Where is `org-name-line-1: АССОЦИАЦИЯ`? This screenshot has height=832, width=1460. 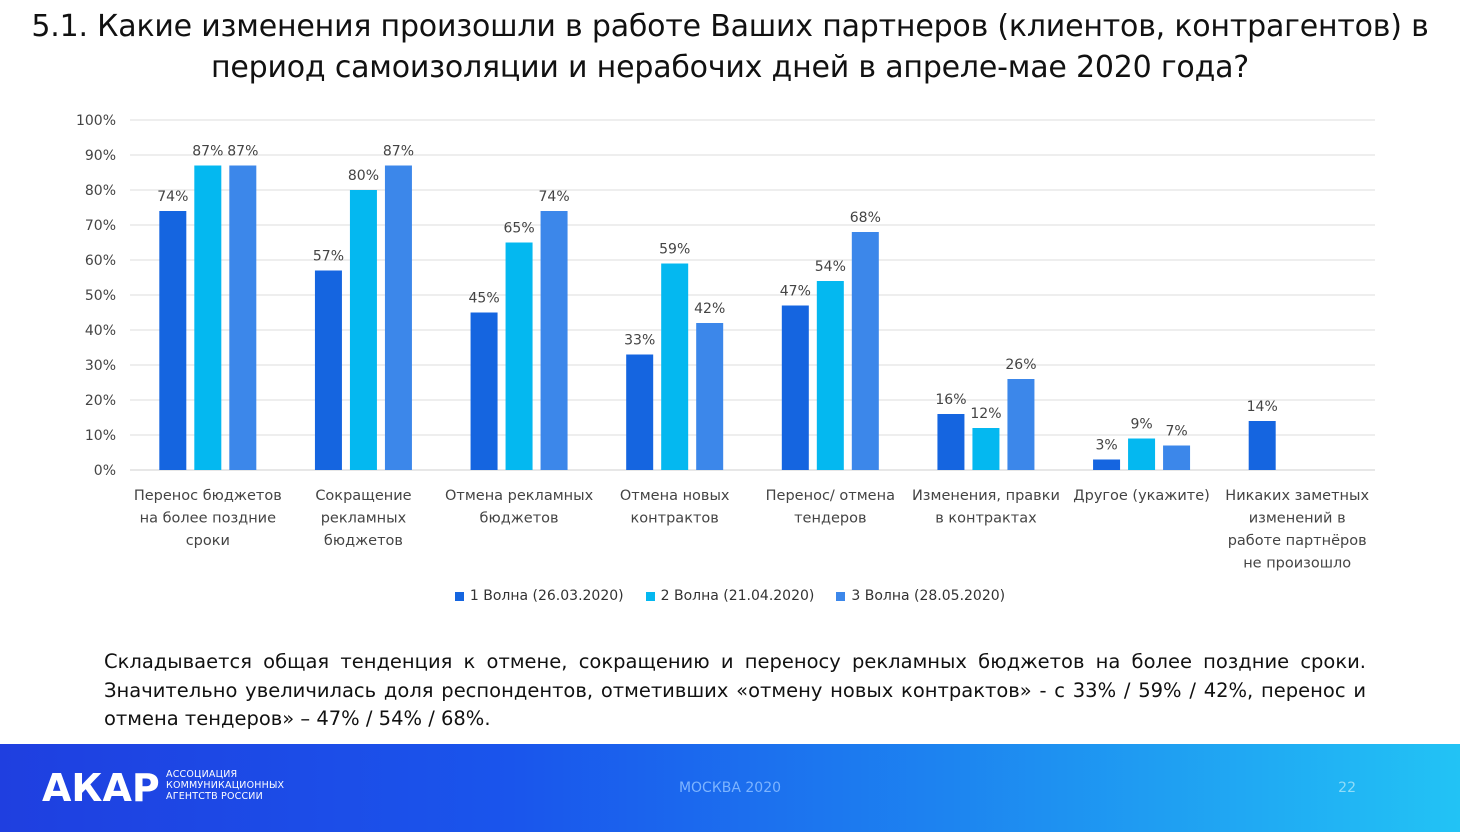
org-name-line-1: АССОЦИАЦИЯ is located at coordinates (202, 774).